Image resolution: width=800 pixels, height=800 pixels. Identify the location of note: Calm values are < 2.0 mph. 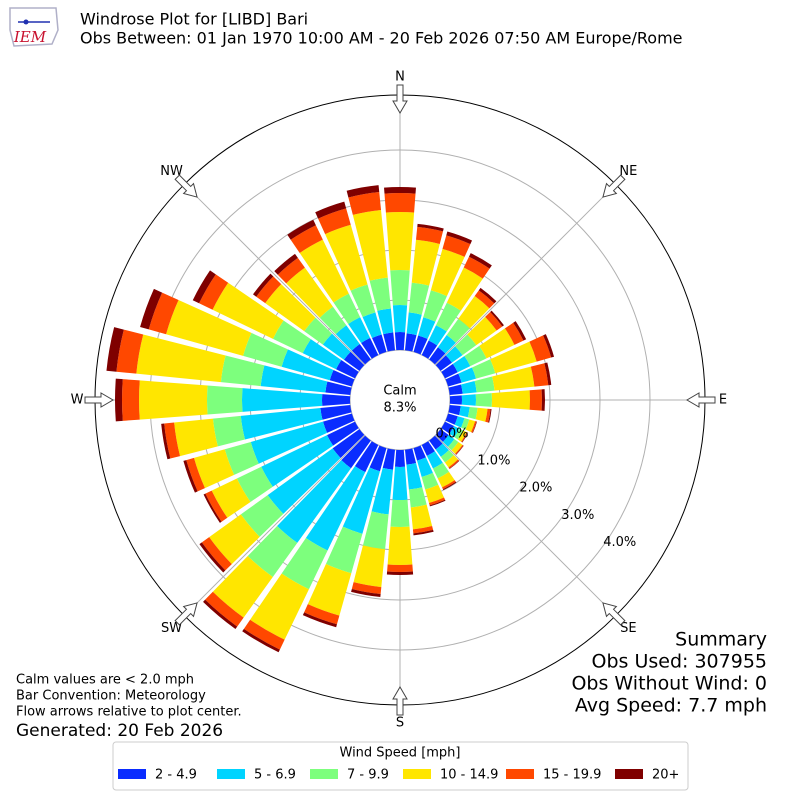
(105, 680).